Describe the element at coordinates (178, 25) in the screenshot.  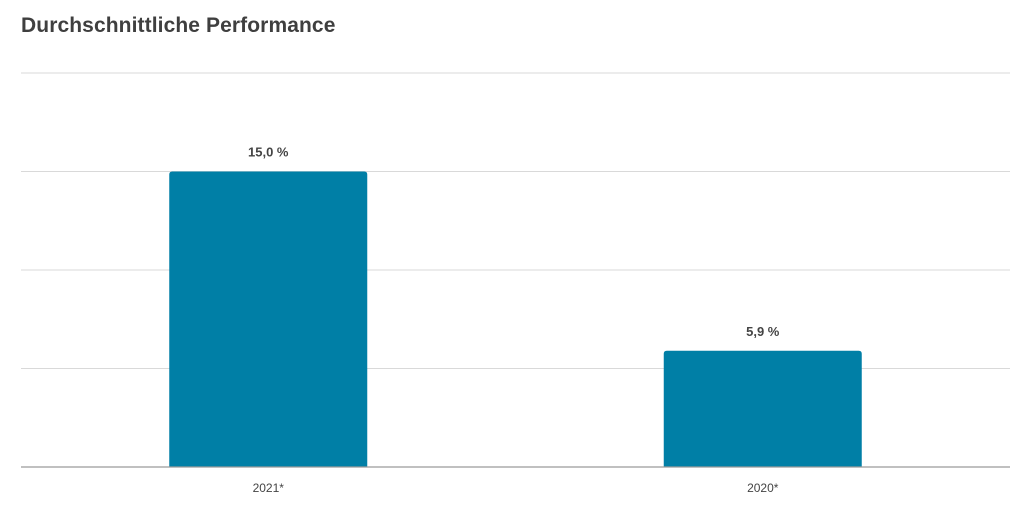
I see `chart-title: Durchschnittliche Performance` at that location.